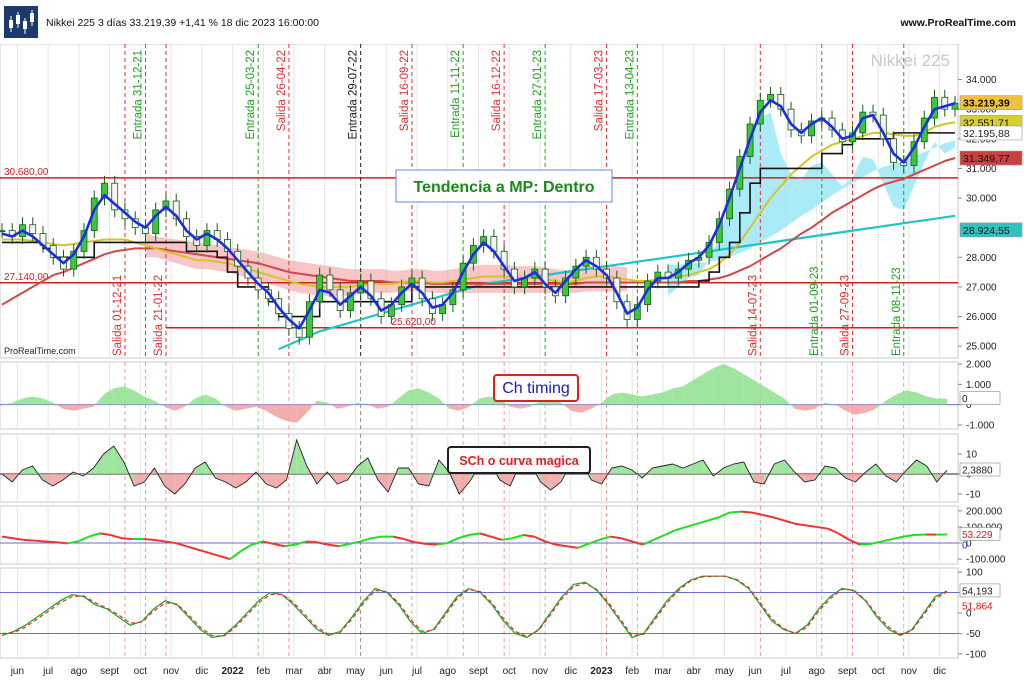  I want to click on panel-tick-label: 1.000, so click(978, 385).